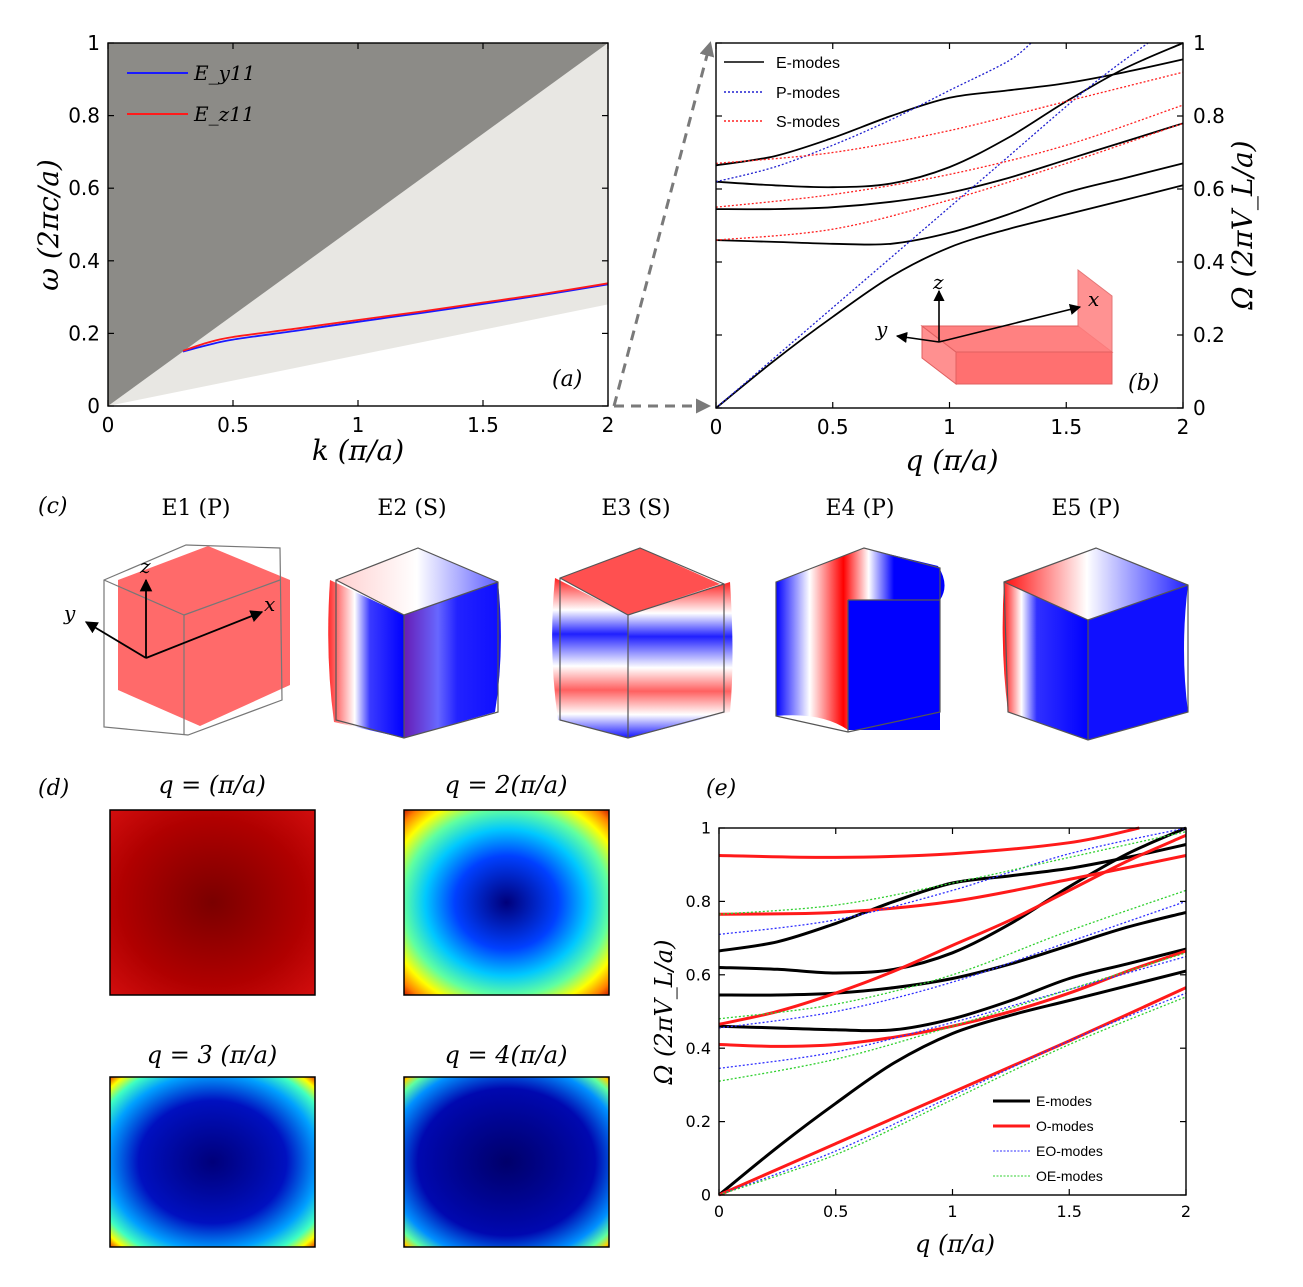 The height and width of the screenshot is (1287, 1303). What do you see at coordinates (48, 225) in the screenshot?
I see `y-axis-label-a: ω (2πc/a)` at bounding box center [48, 225].